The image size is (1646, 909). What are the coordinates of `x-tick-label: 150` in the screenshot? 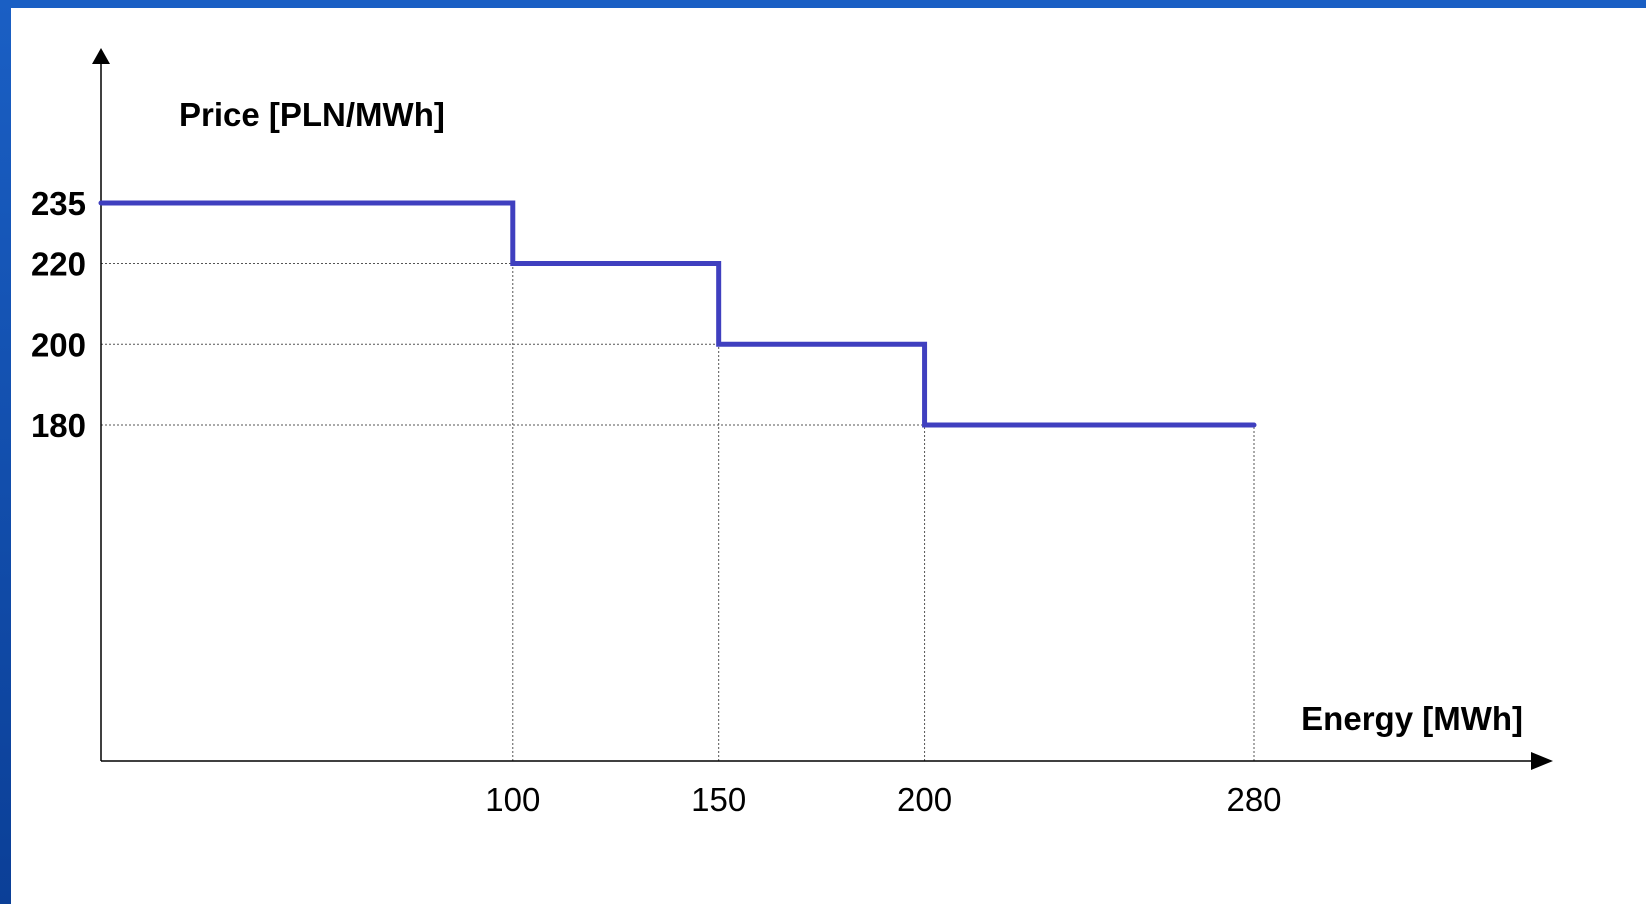 It's located at (718, 799).